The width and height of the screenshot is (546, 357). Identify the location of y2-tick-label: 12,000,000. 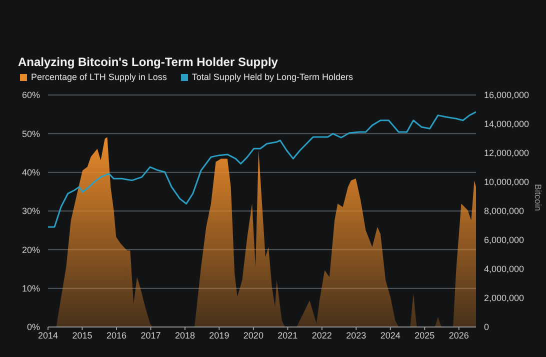
(507, 153).